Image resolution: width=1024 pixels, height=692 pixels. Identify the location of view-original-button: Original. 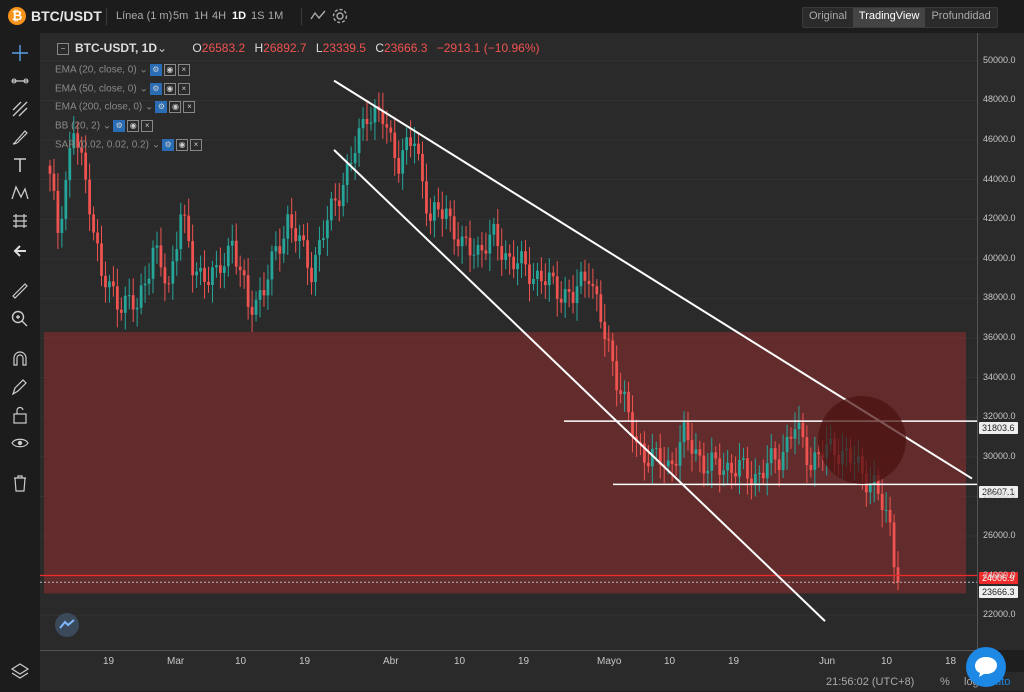
(828, 16).